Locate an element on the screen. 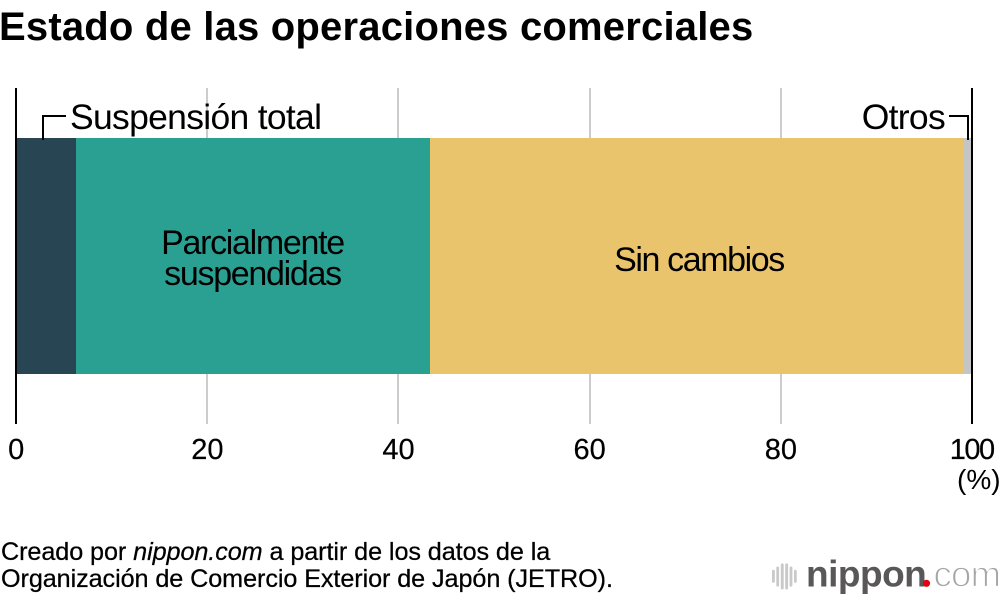 The image size is (1000, 598). svg-text: com is located at coordinates (967, 573).